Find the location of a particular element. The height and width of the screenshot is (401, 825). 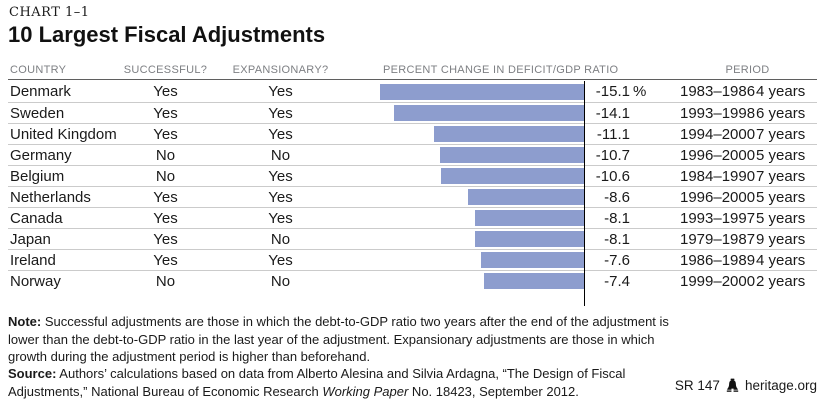

value-cell: -10.6 is located at coordinates (612, 176).